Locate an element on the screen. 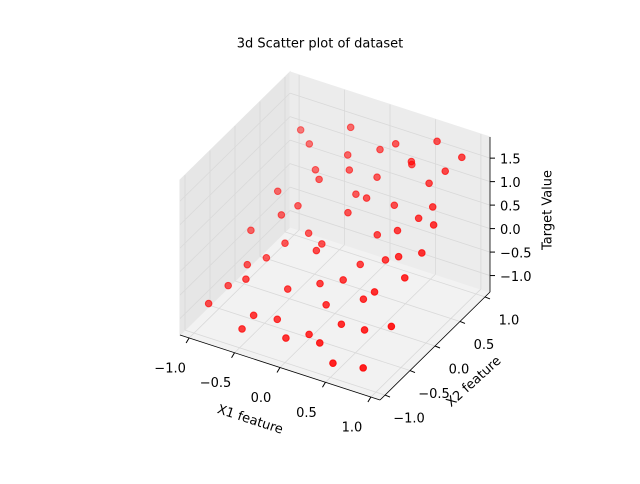 The height and width of the screenshot is (484, 640). z-tick-label: 0.5 is located at coordinates (510, 207).